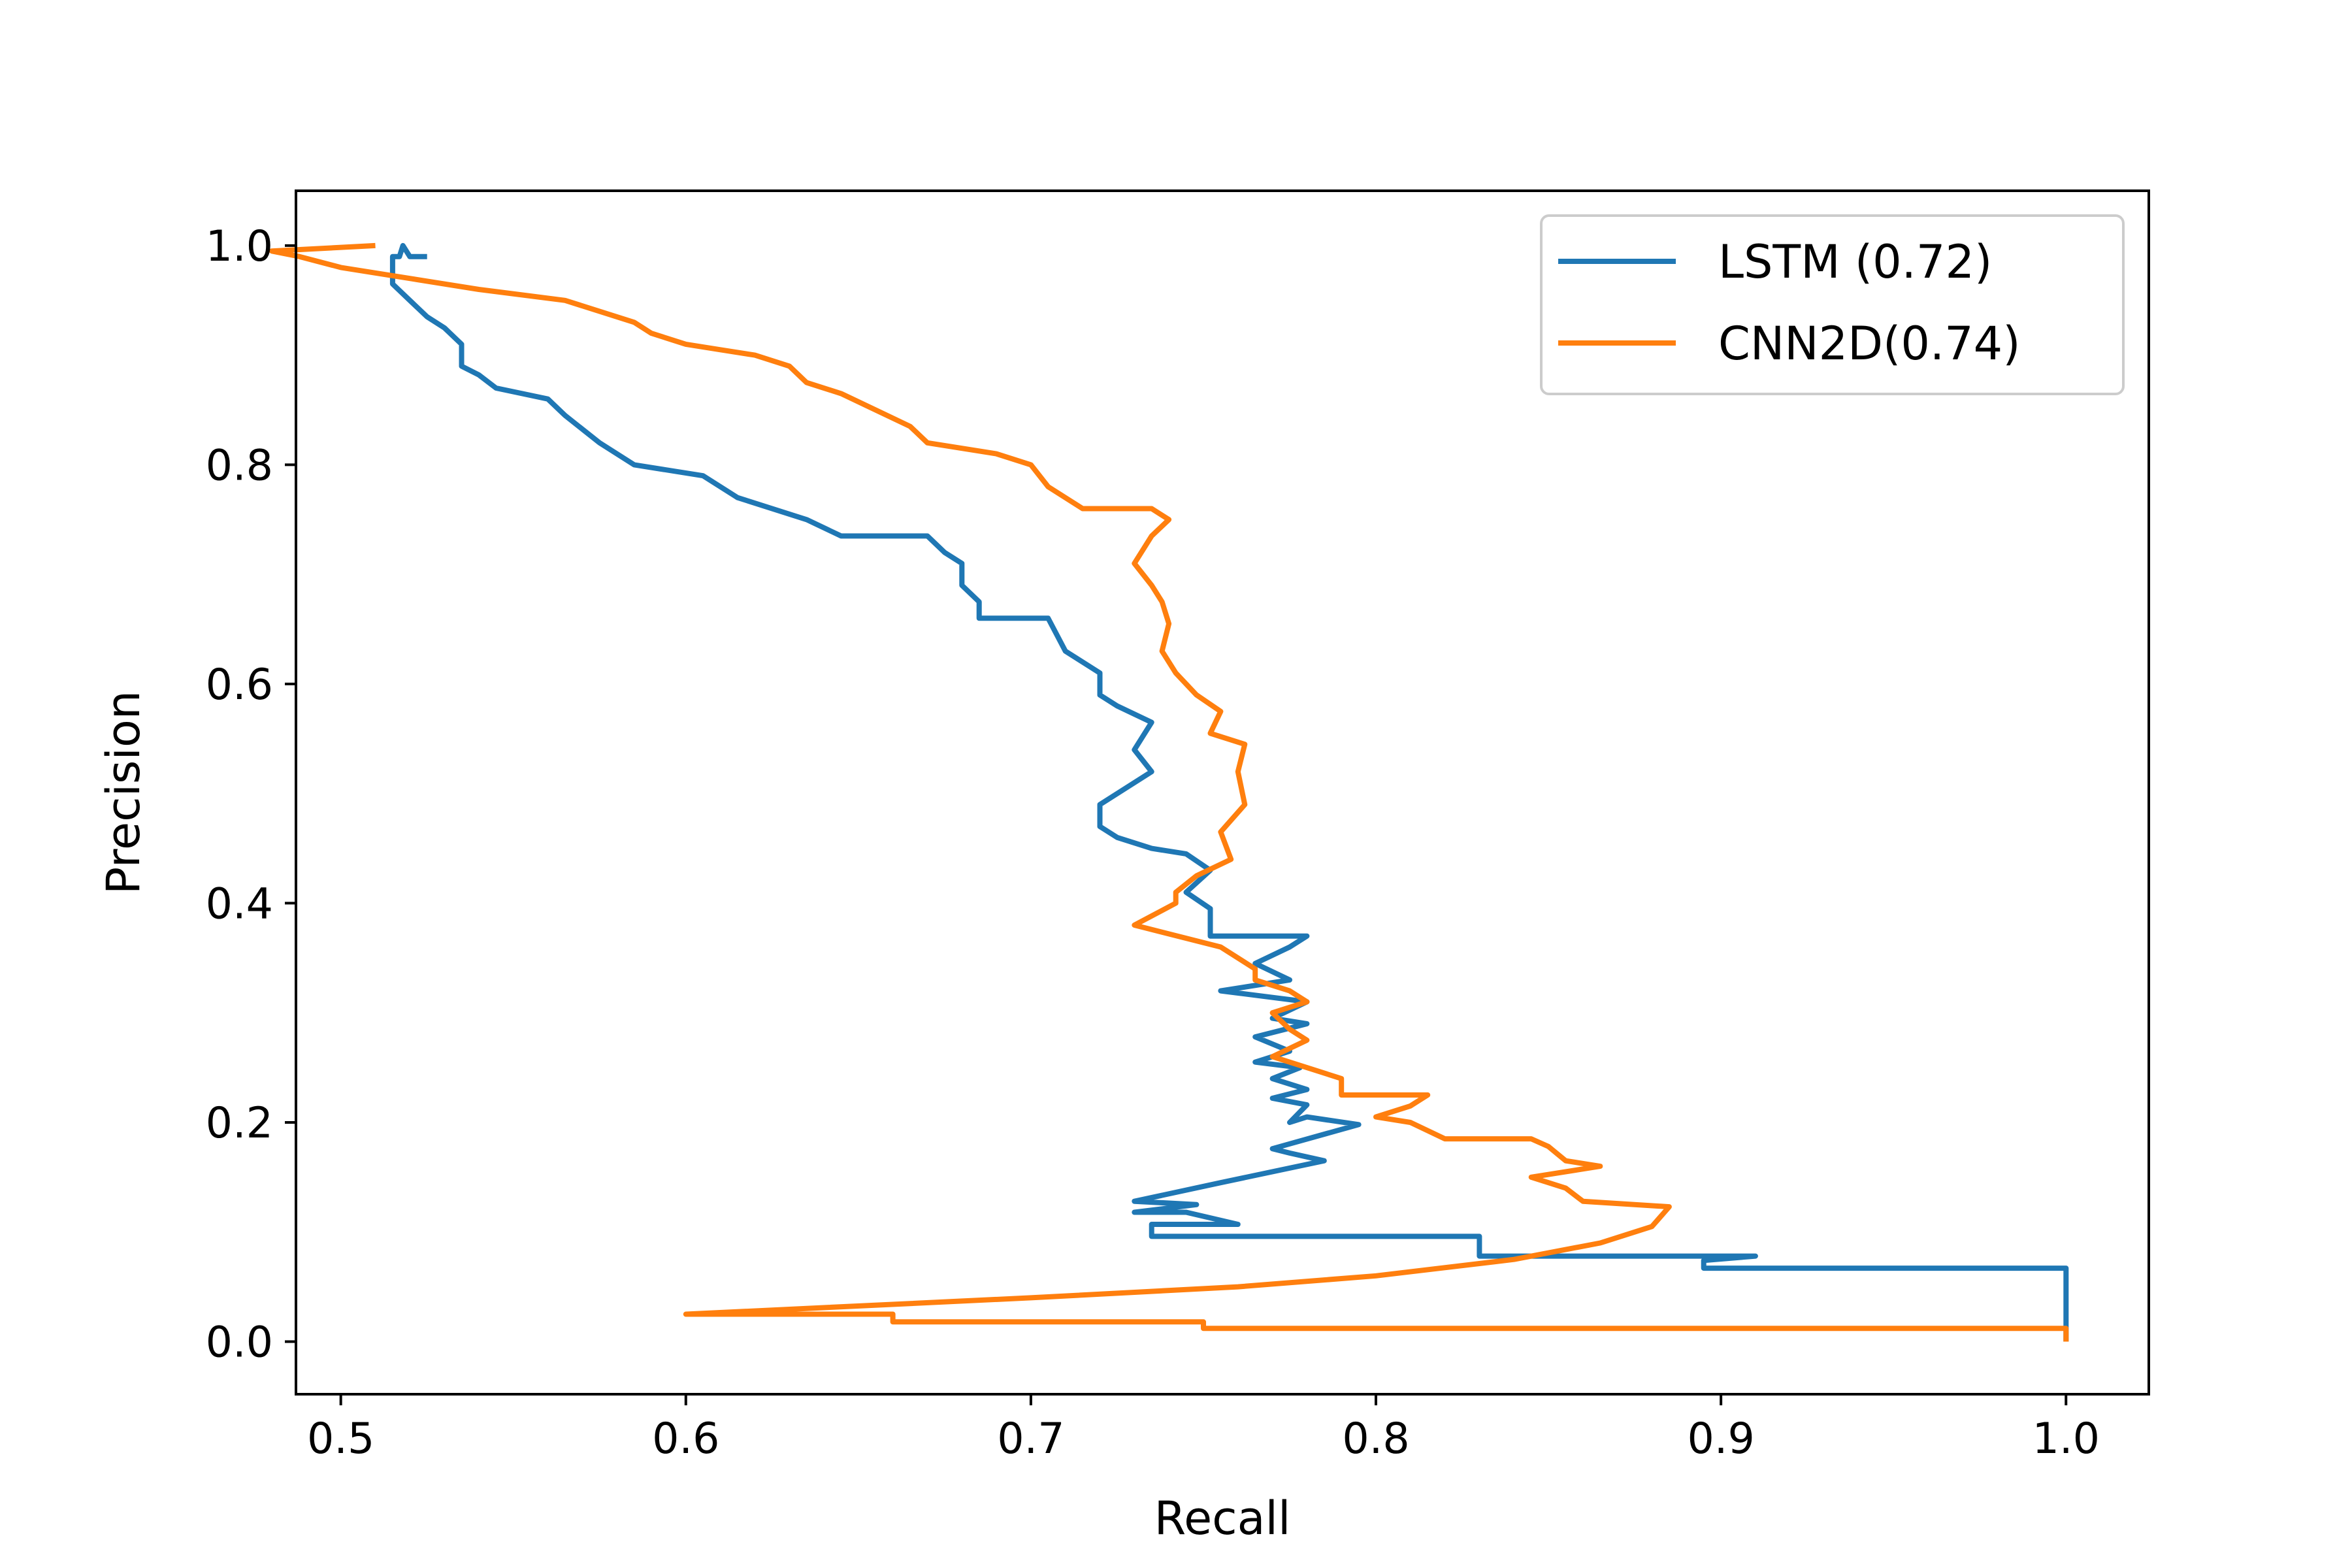 The image size is (2352, 1568). What do you see at coordinates (1720, 1438) in the screenshot?
I see `x-tick-label: 0.9` at bounding box center [1720, 1438].